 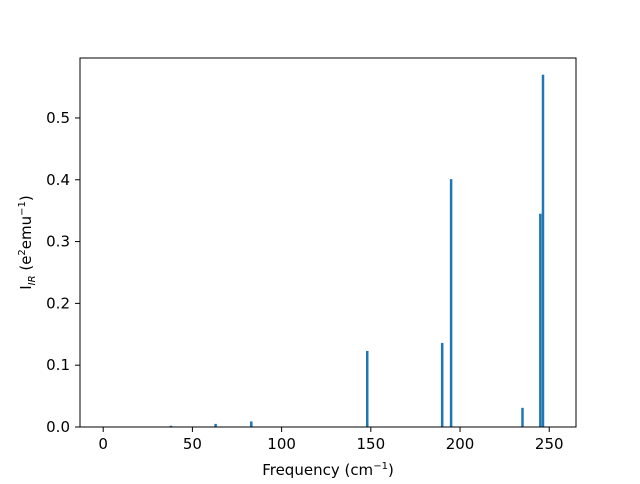 I want to click on y-axis-label-sub: IR, so click(x=32, y=280).